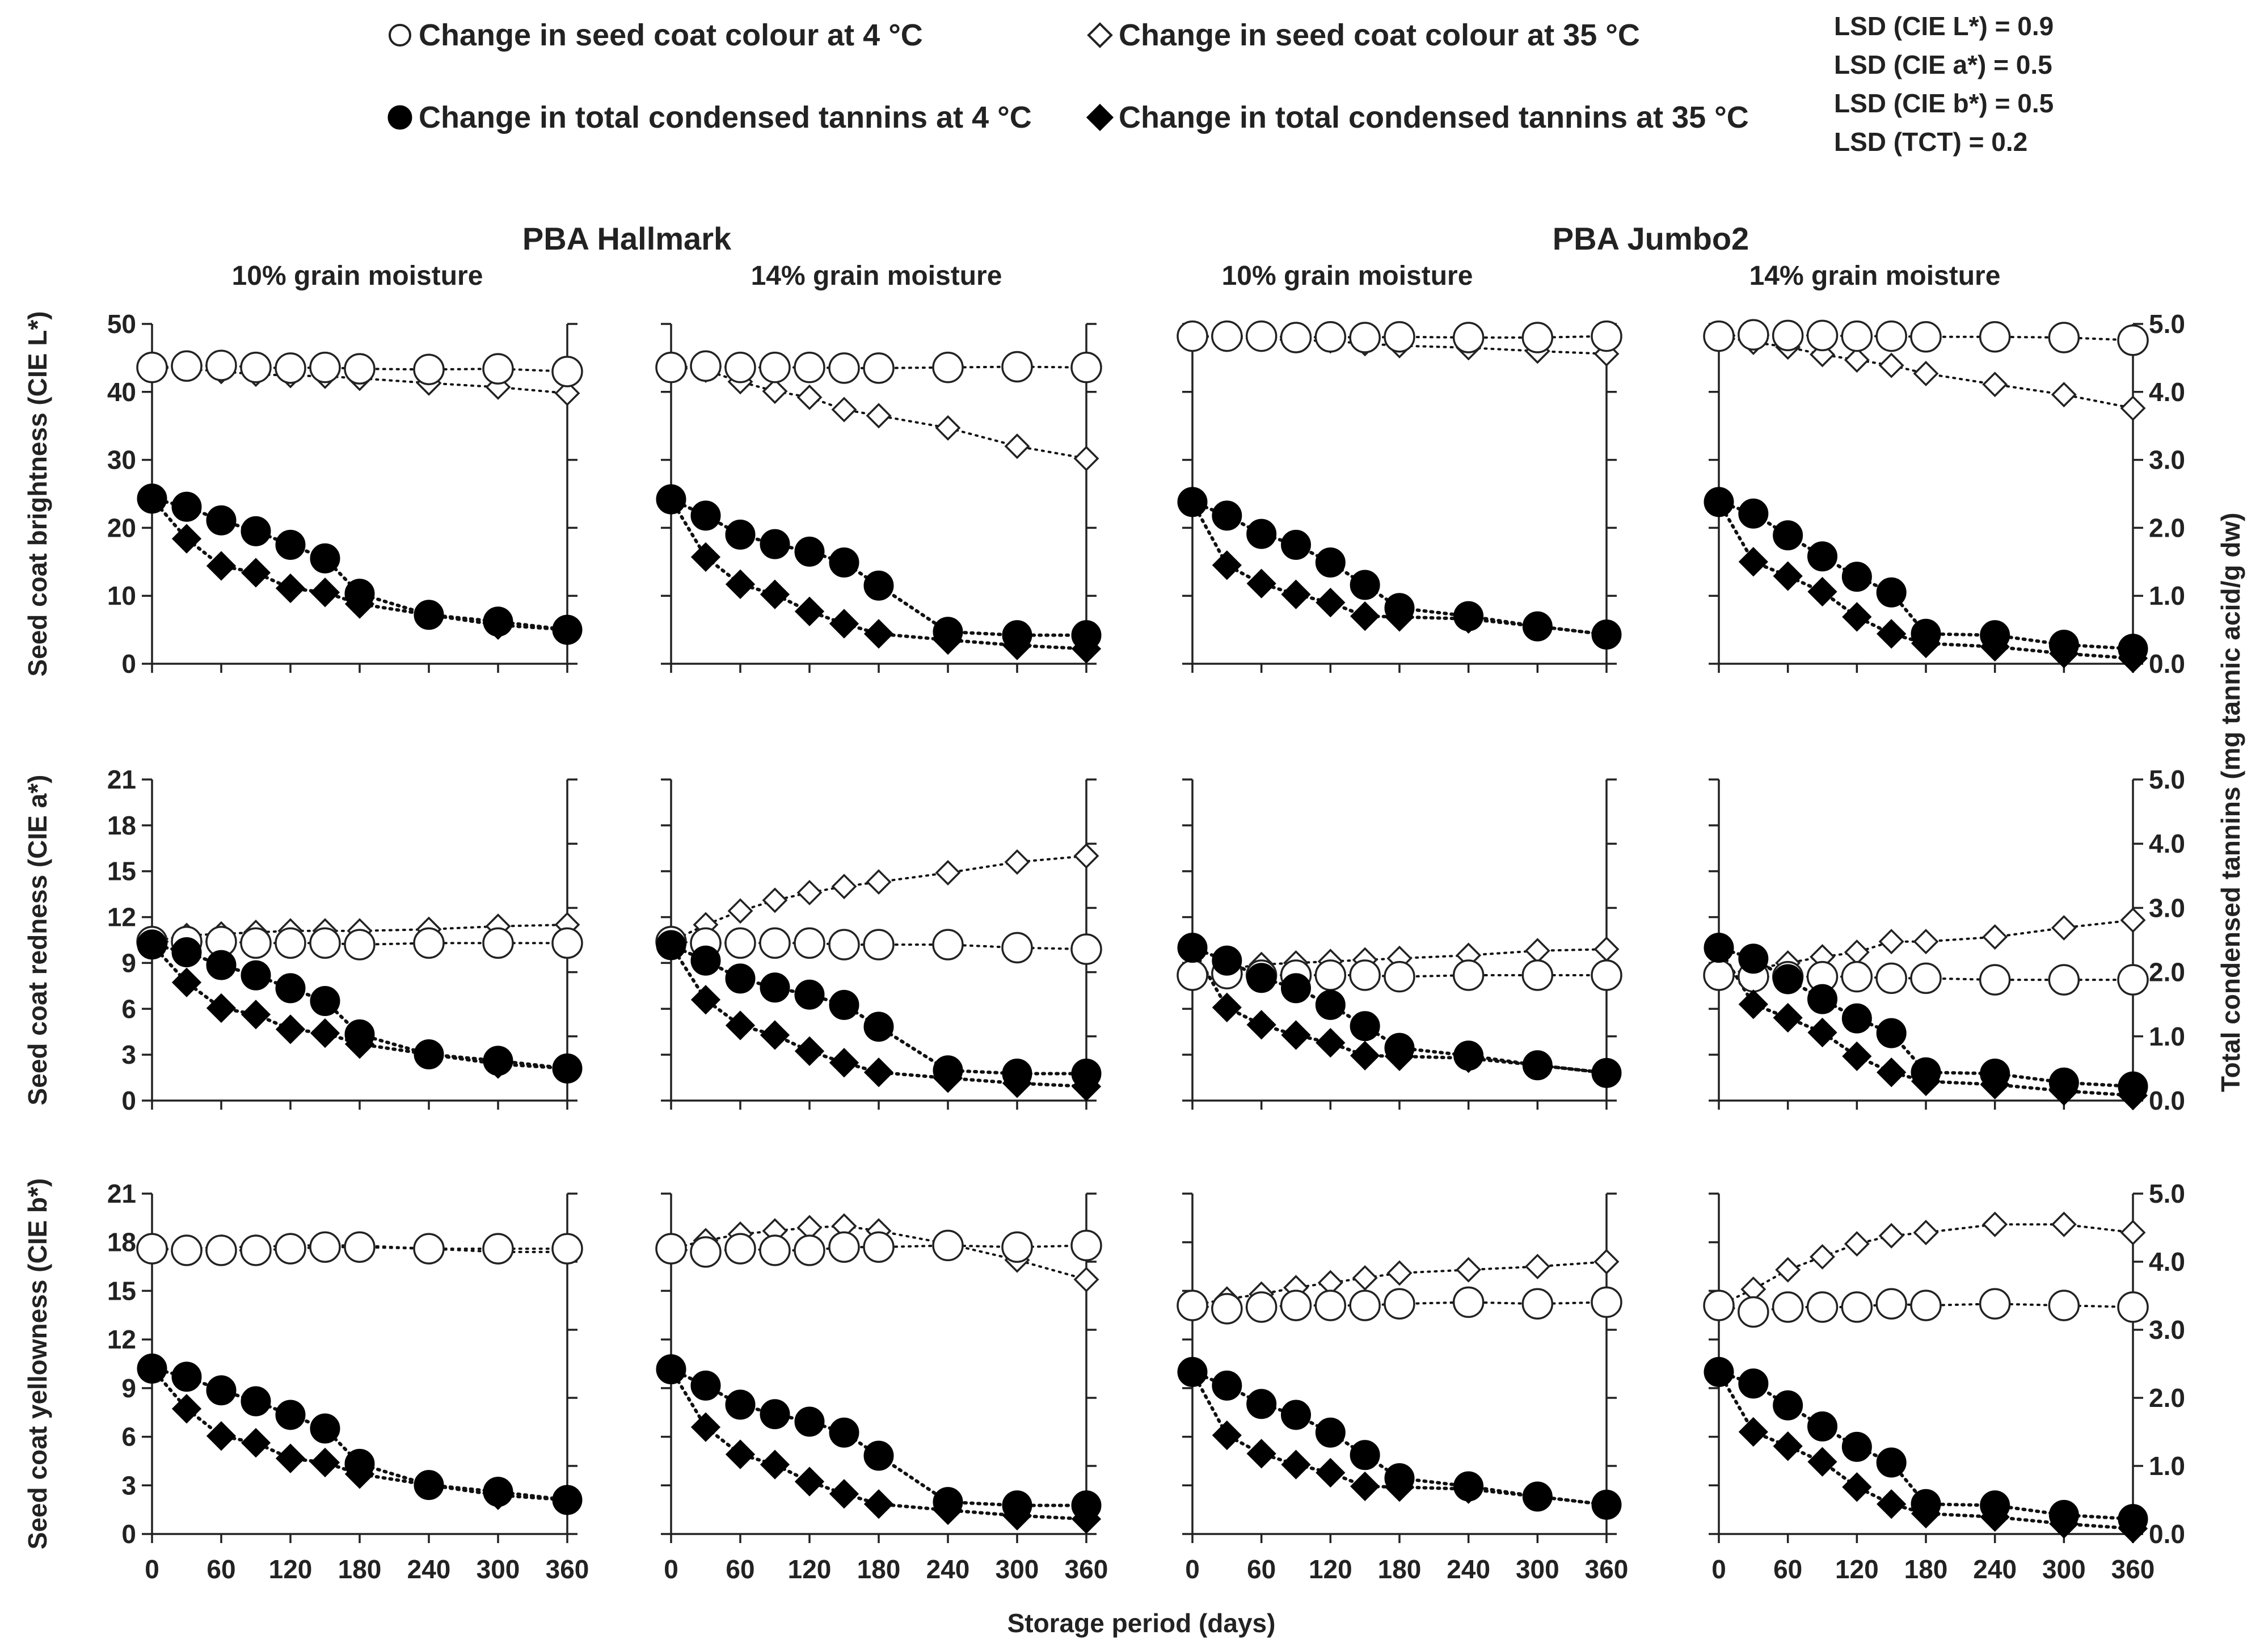 This screenshot has height=1652, width=2264. Describe the element at coordinates (948, 1569) in the screenshot. I see `x-tick-label: 240` at that location.